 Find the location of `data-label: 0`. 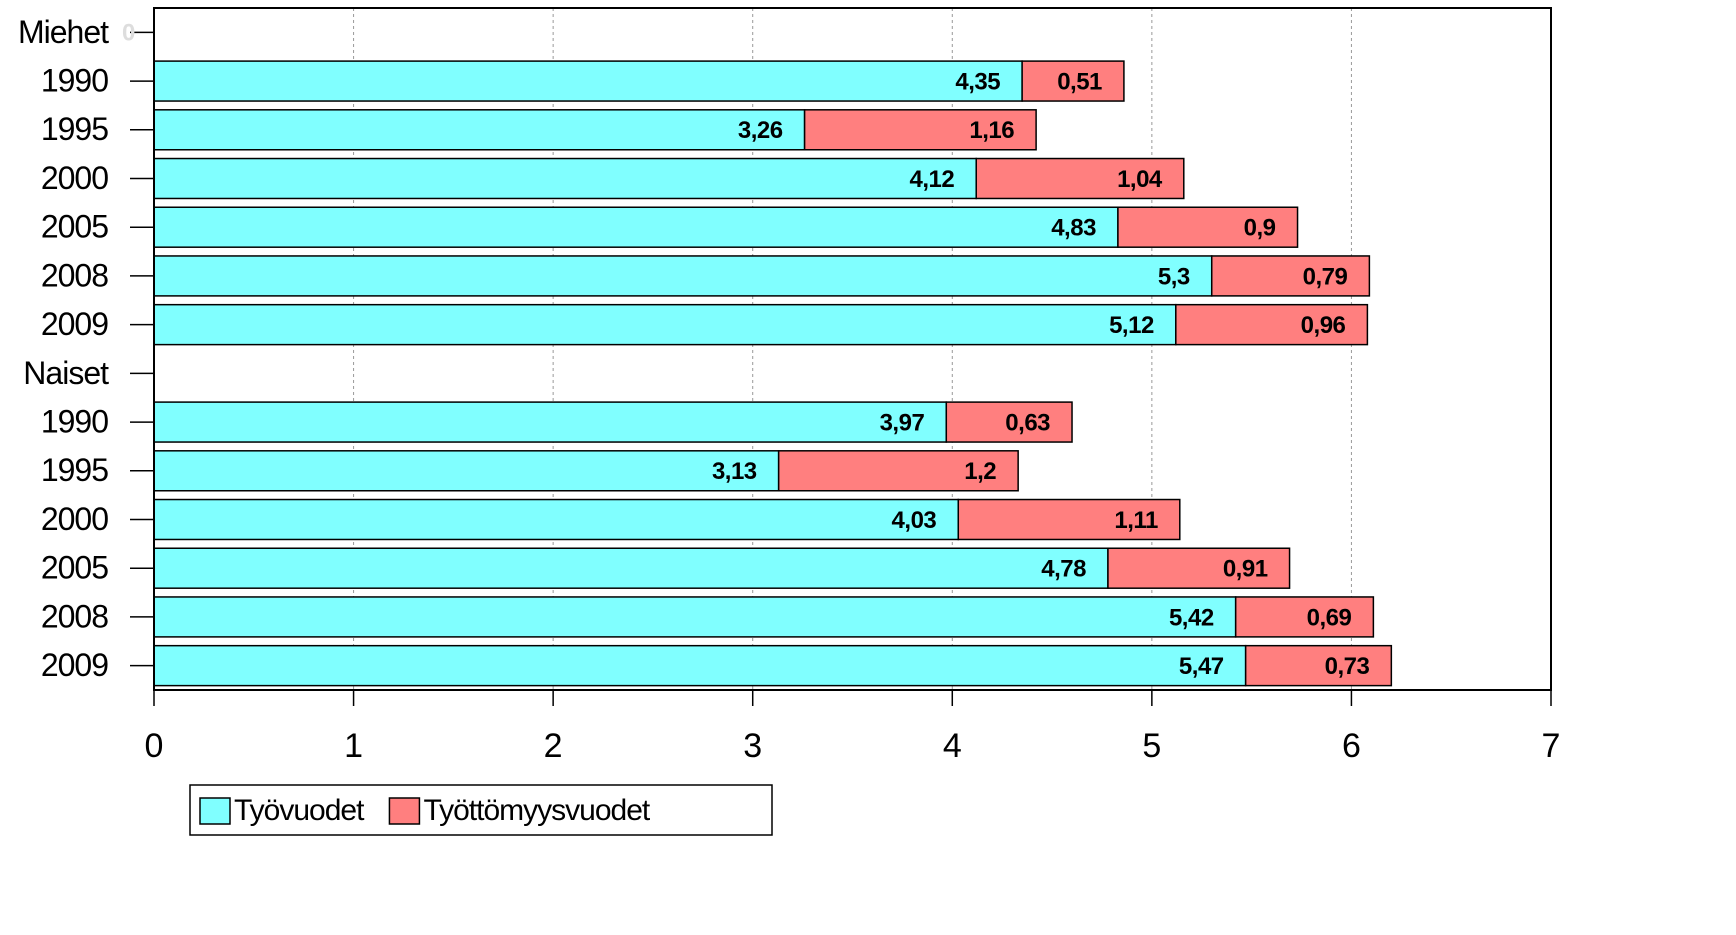

data-label: 0 is located at coordinates (128, 33).